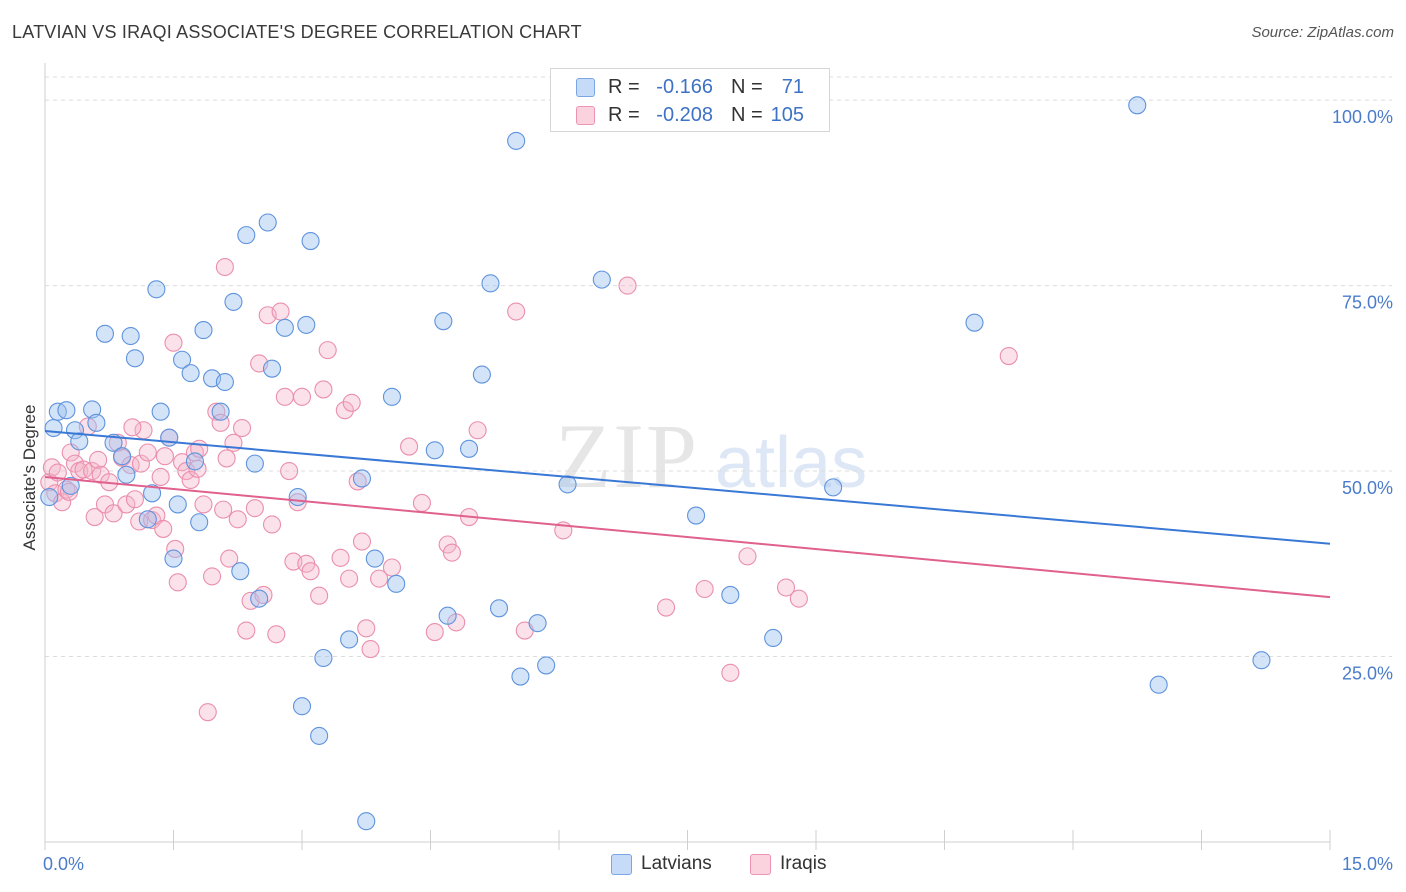  I want to click on correlation-legend: R = -0.166 N = 71 R = -0.208 N = 105, so click(690, 100).